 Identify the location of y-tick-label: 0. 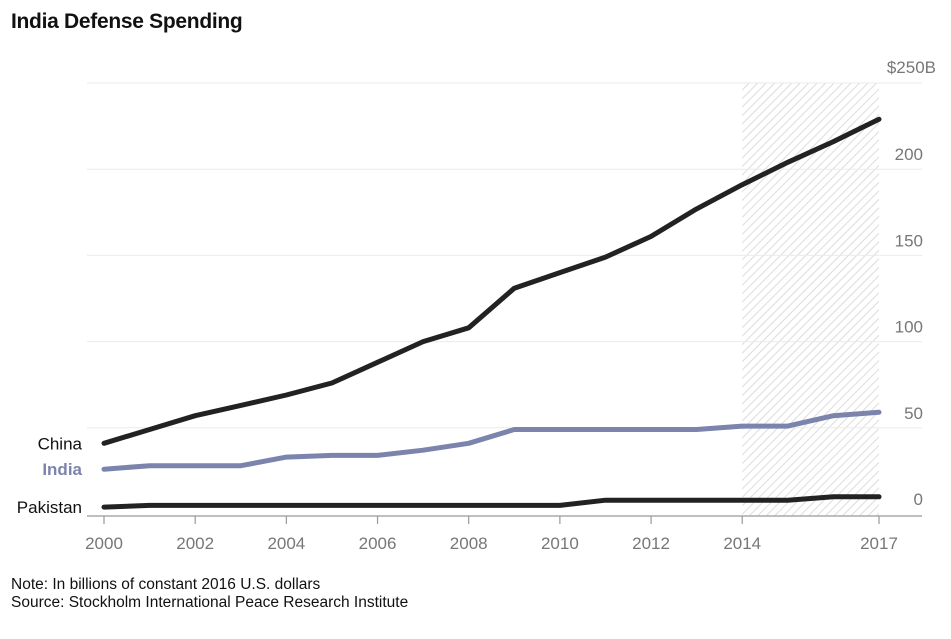
(918, 499).